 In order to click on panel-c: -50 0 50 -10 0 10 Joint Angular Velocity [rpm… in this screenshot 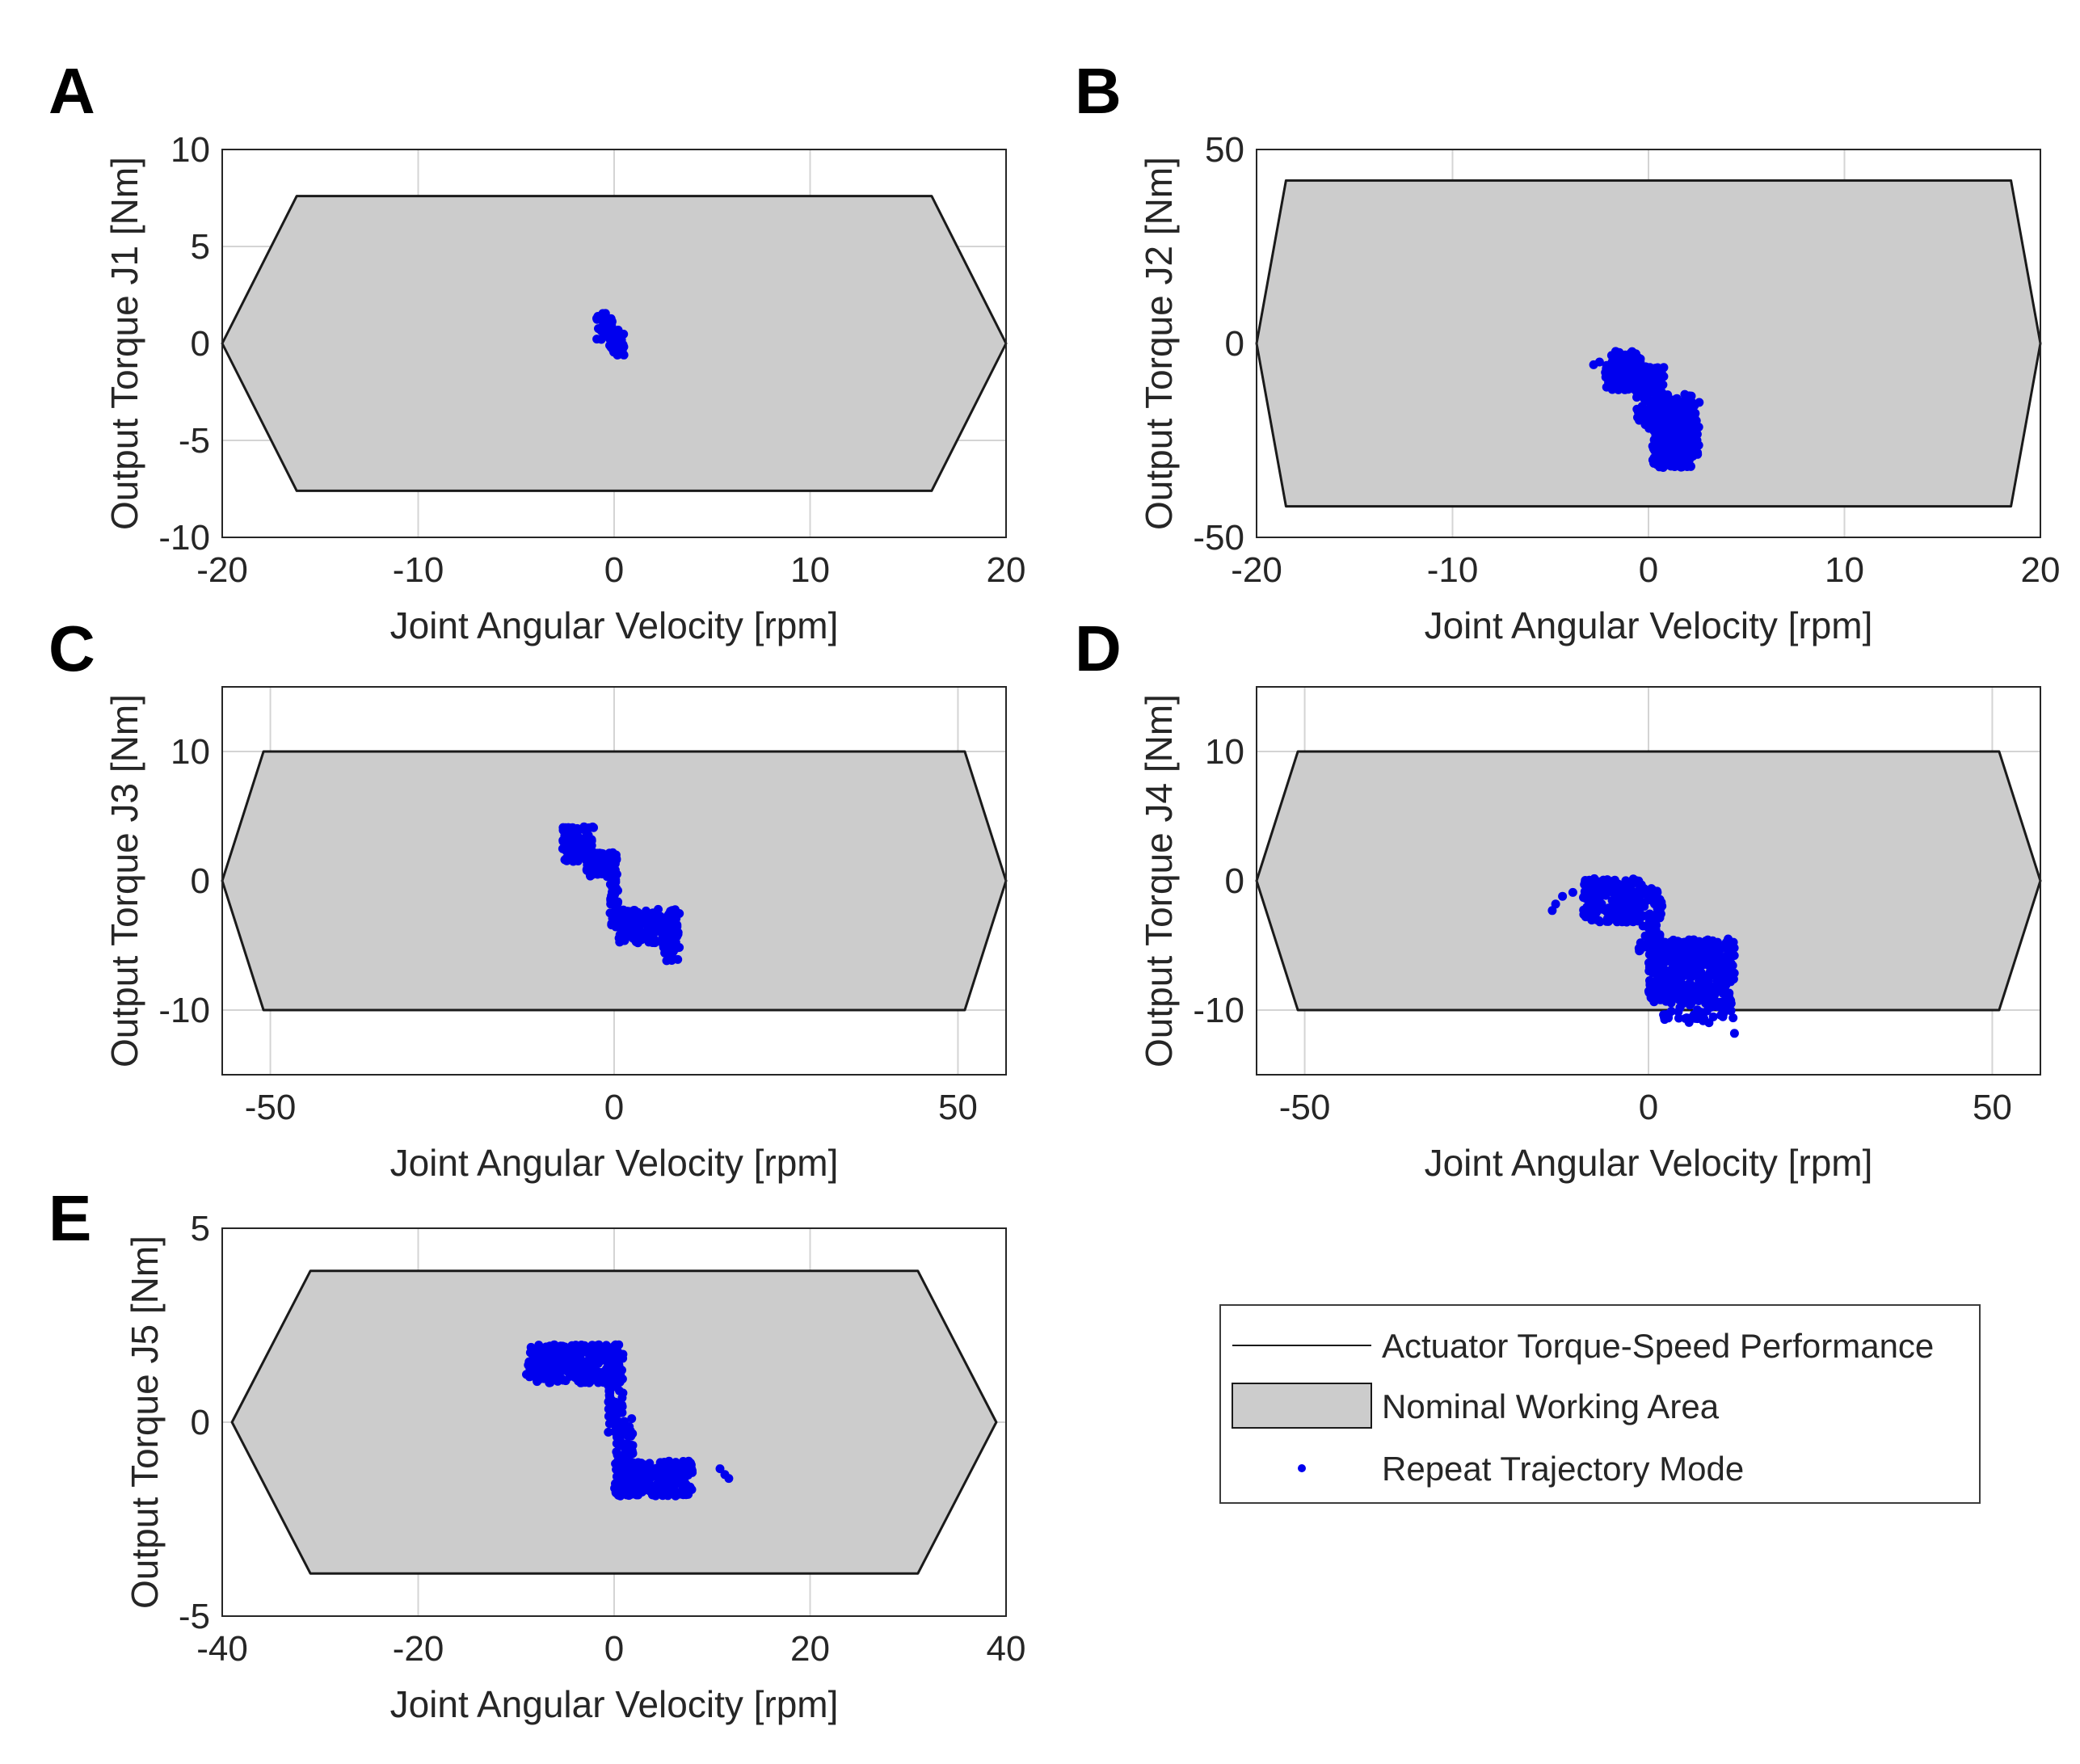, I will do `click(528, 898)`.